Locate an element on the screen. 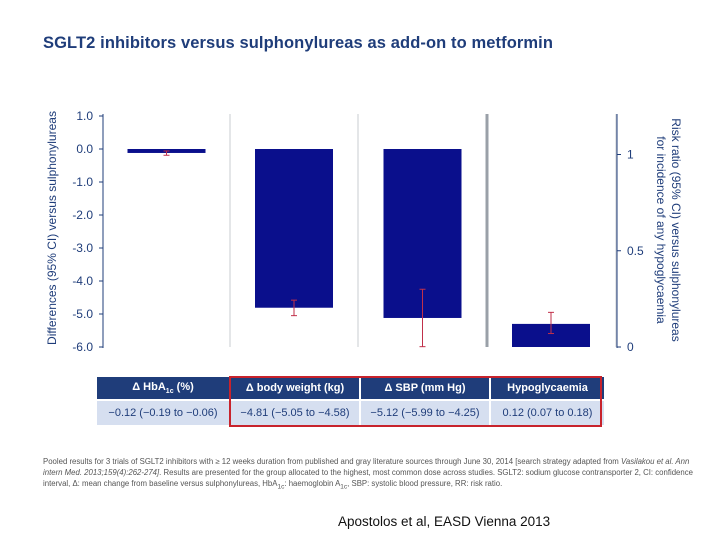 Image resolution: width=720 pixels, height=540 pixels. table-header-sbp: Δ SBP (mm Hg) is located at coordinates (425, 388).